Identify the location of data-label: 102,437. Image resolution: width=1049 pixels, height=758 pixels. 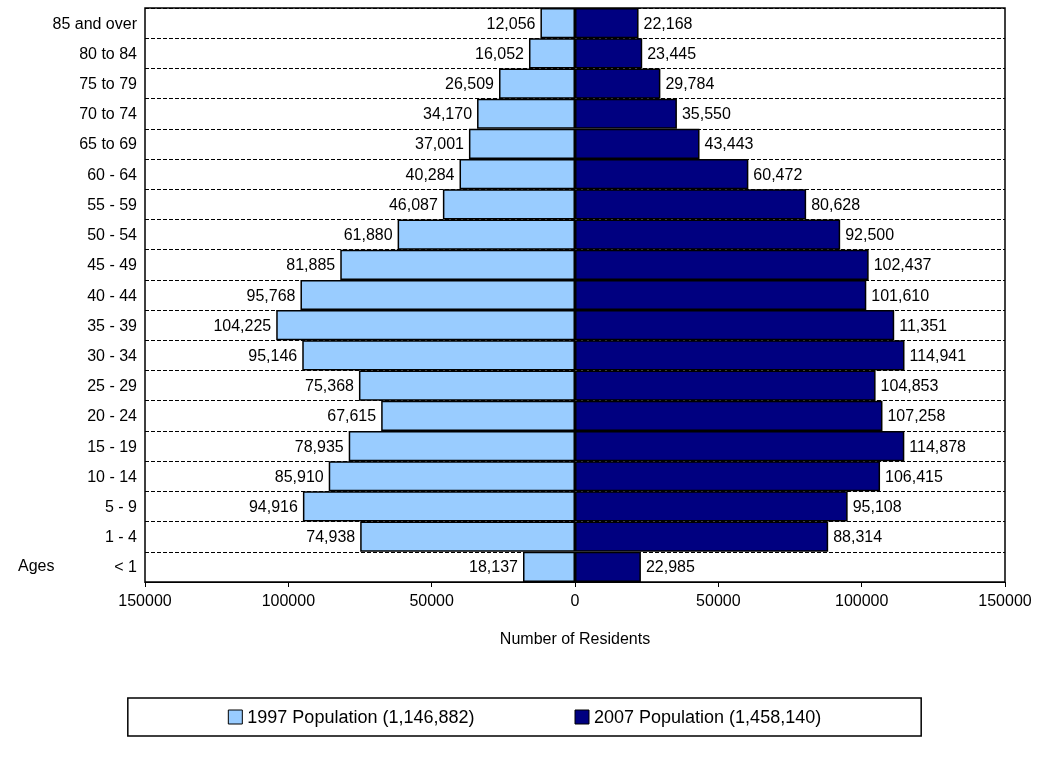
(902, 265).